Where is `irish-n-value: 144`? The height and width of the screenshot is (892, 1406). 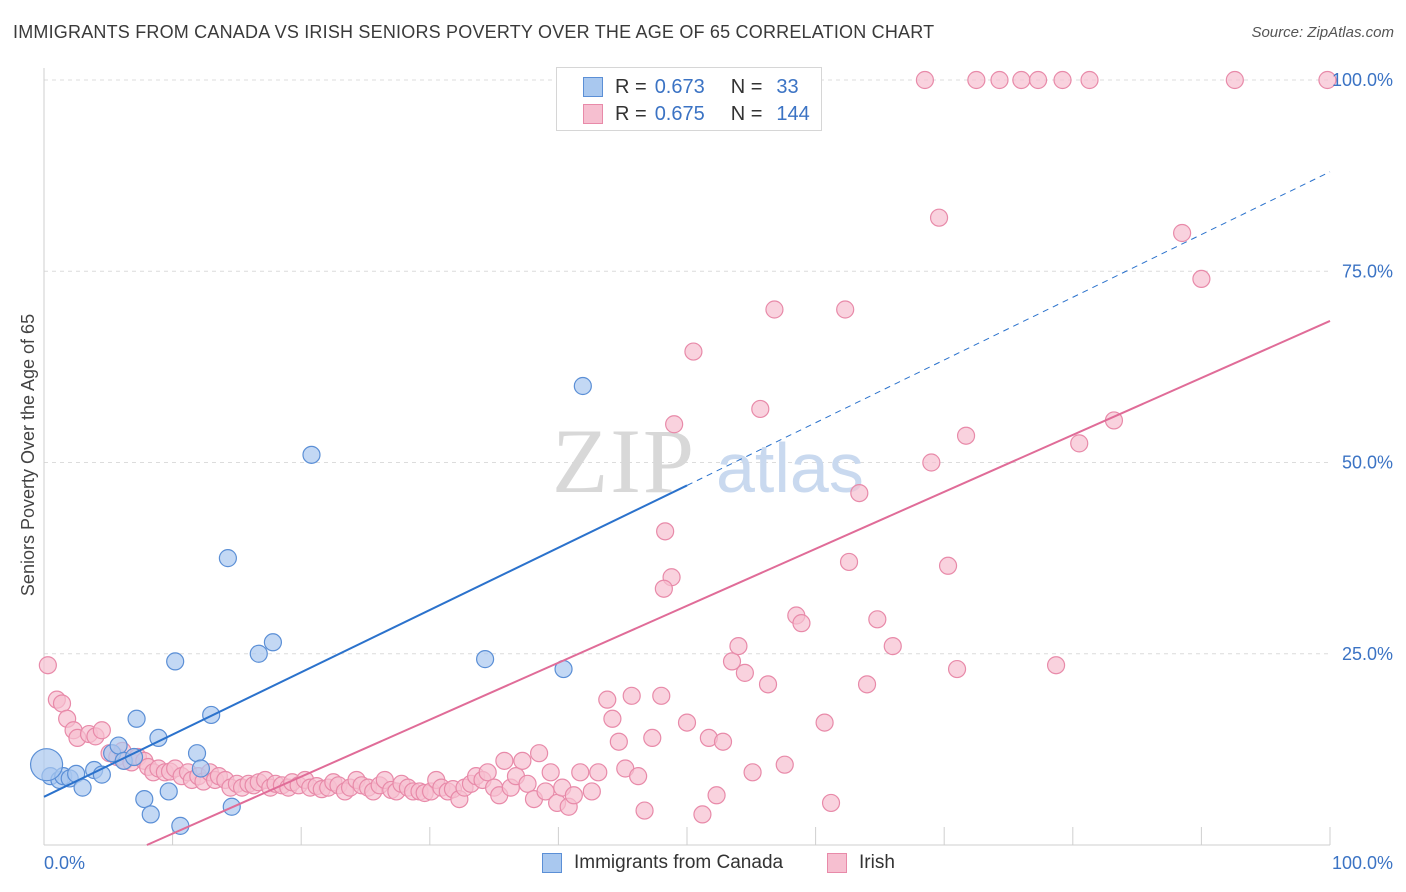 irish-n-value: 144 is located at coordinates (793, 113).